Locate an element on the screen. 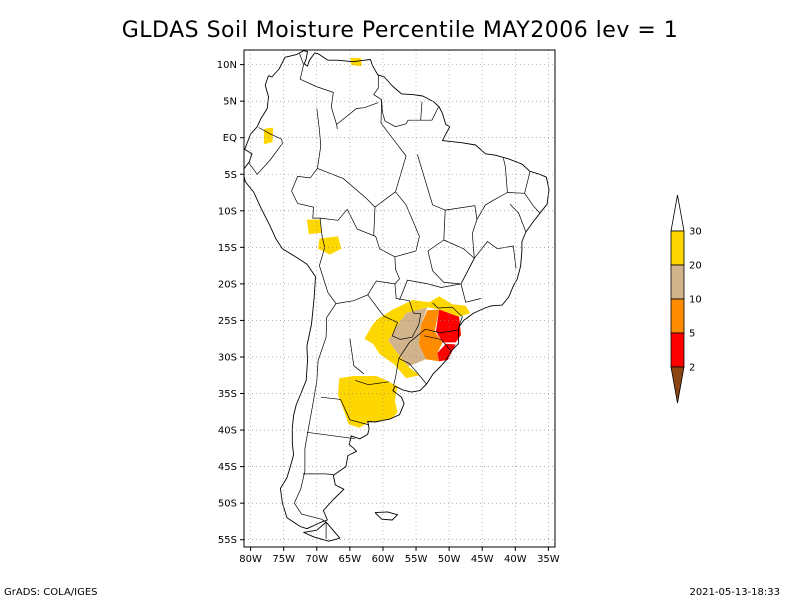 This screenshot has height=600, width=800. lat-tick-label: 40S is located at coordinates (227, 431).